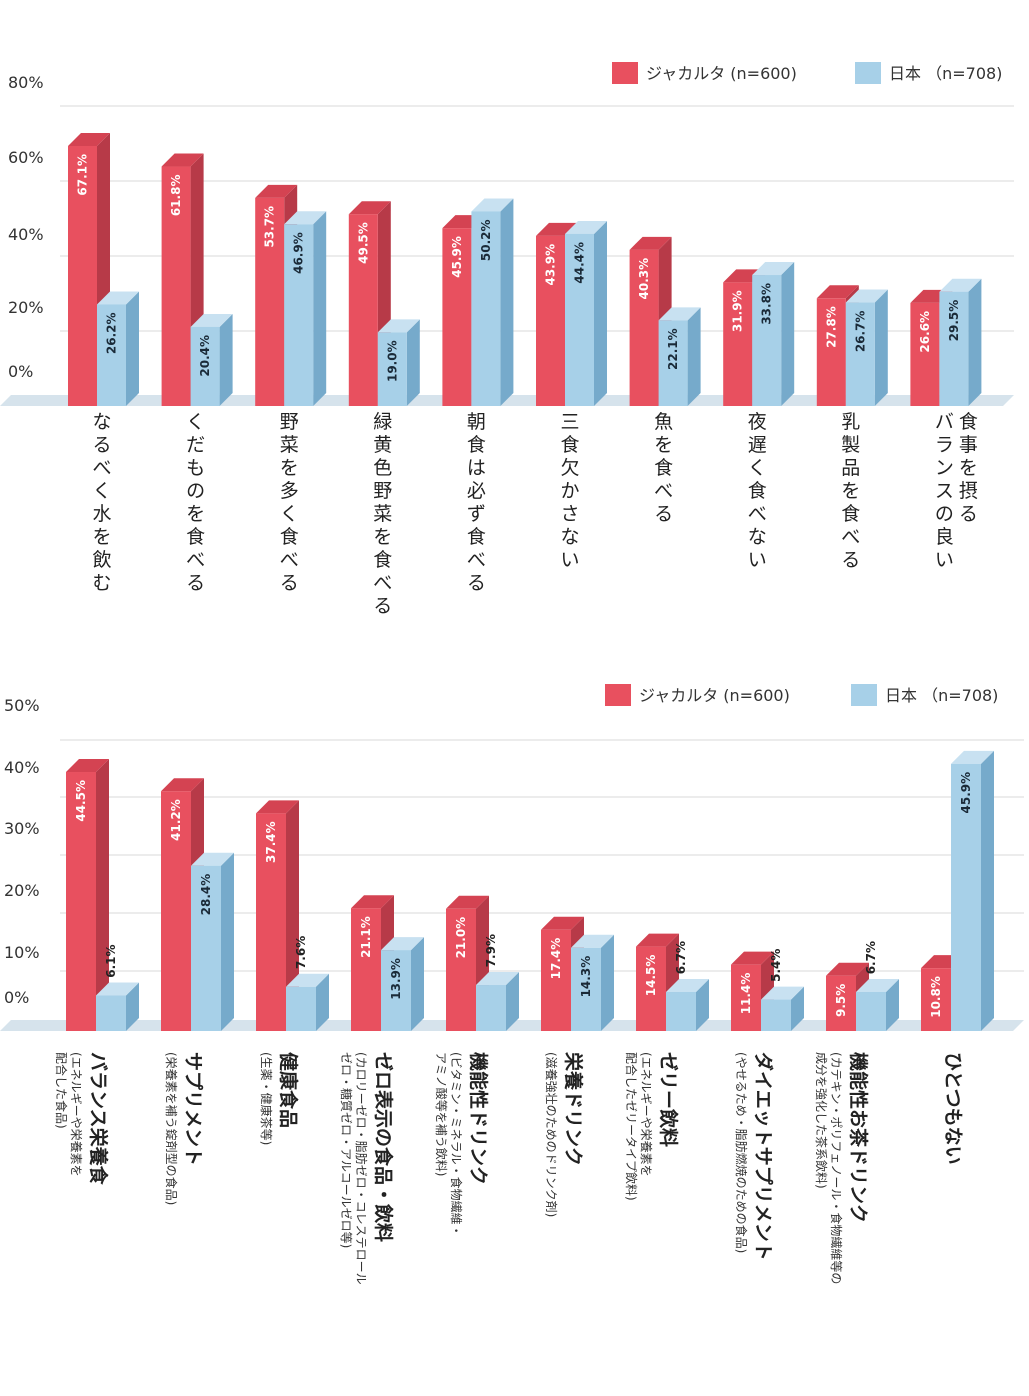  What do you see at coordinates (205, 356) in the screenshot?
I see `data-label: 20.4%` at bounding box center [205, 356].